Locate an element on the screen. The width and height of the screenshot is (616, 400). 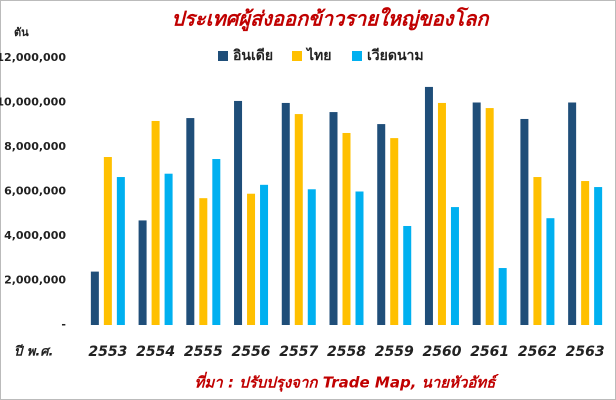
x-tick-label: 2558 is located at coordinates (346, 352).